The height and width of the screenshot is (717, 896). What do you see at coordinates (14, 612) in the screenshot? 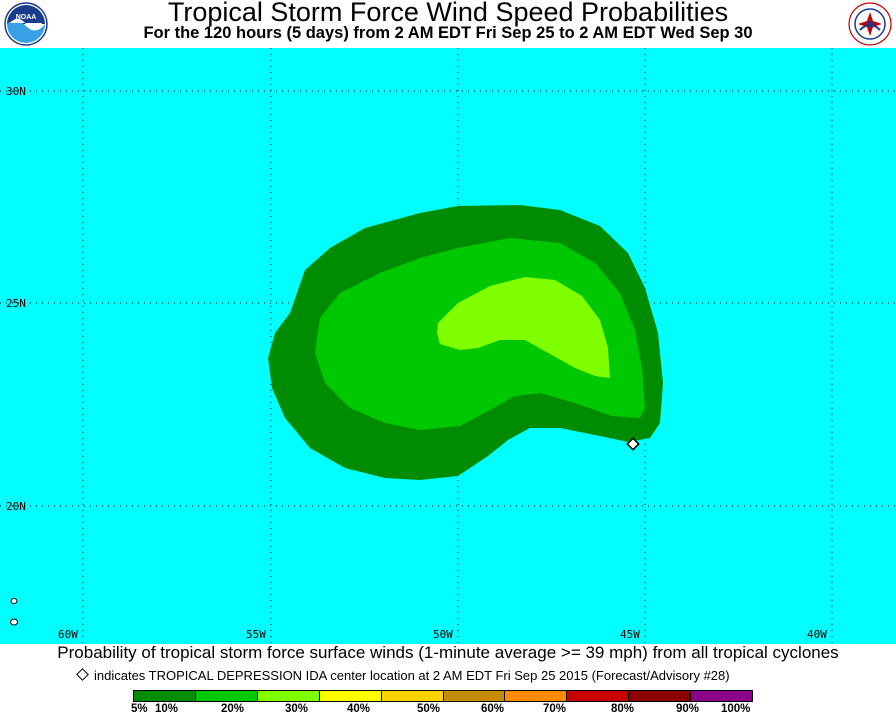
I see `islands` at bounding box center [14, 612].